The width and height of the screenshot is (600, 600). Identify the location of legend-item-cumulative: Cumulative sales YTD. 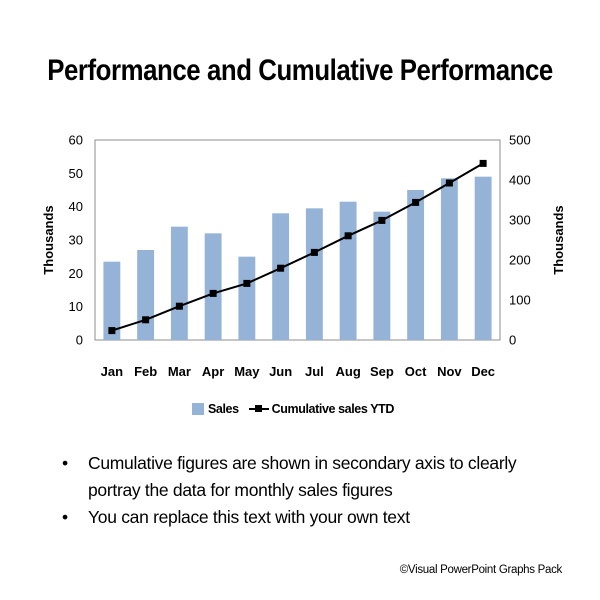
(321, 409).